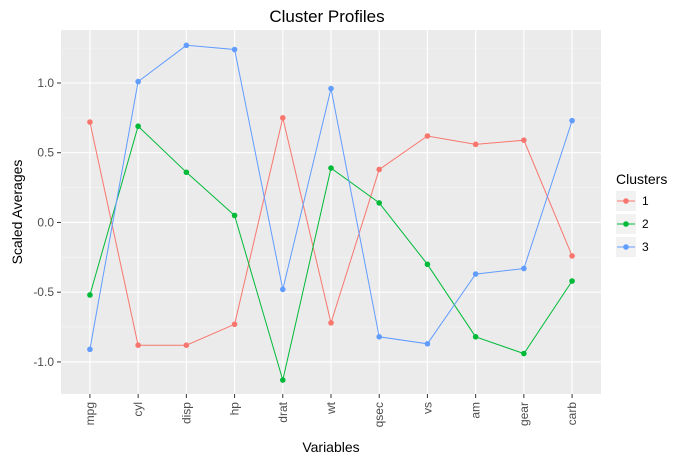 The width and height of the screenshot is (697, 461). What do you see at coordinates (45, 153) in the screenshot?
I see `y-tick-label: 0.5` at bounding box center [45, 153].